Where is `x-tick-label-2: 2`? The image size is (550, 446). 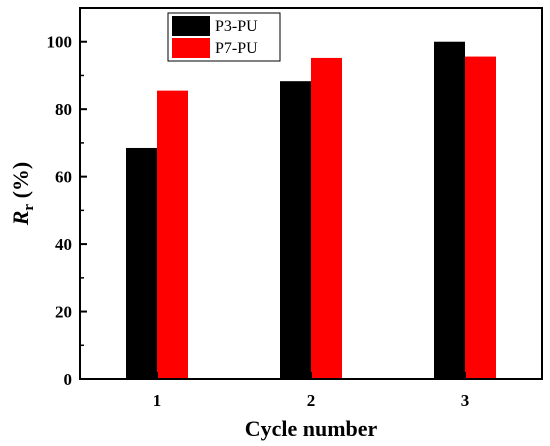
x-tick-label-2: 2 is located at coordinates (311, 400).